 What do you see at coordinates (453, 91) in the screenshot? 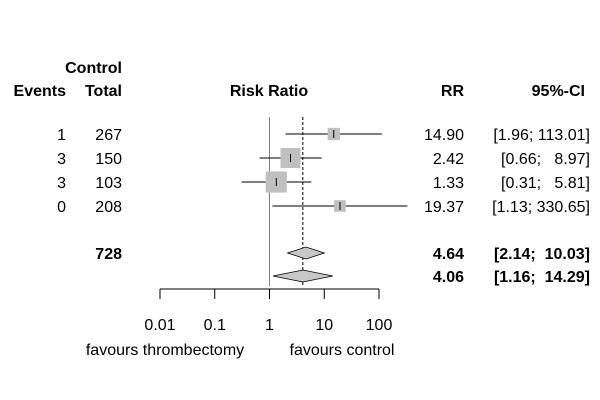
I see `header-rr: RR` at bounding box center [453, 91].